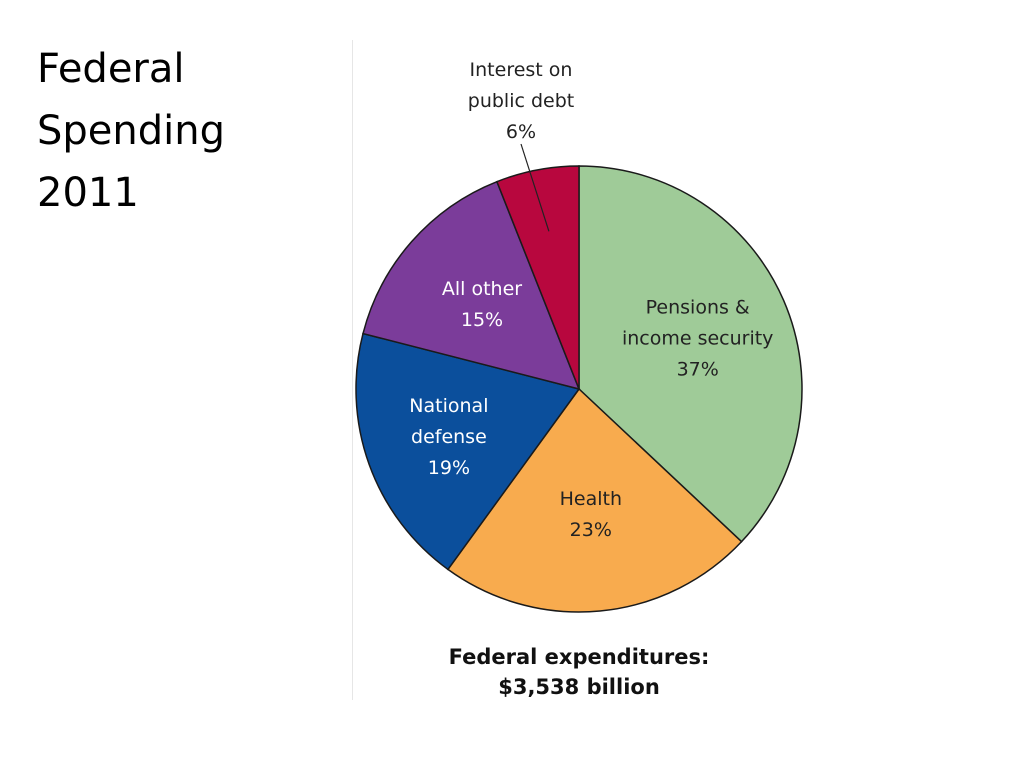 Image resolution: width=1024 pixels, height=768 pixels. Describe the element at coordinates (690, 354) in the screenshot. I see `pie-slice-pensions-income-security` at that location.